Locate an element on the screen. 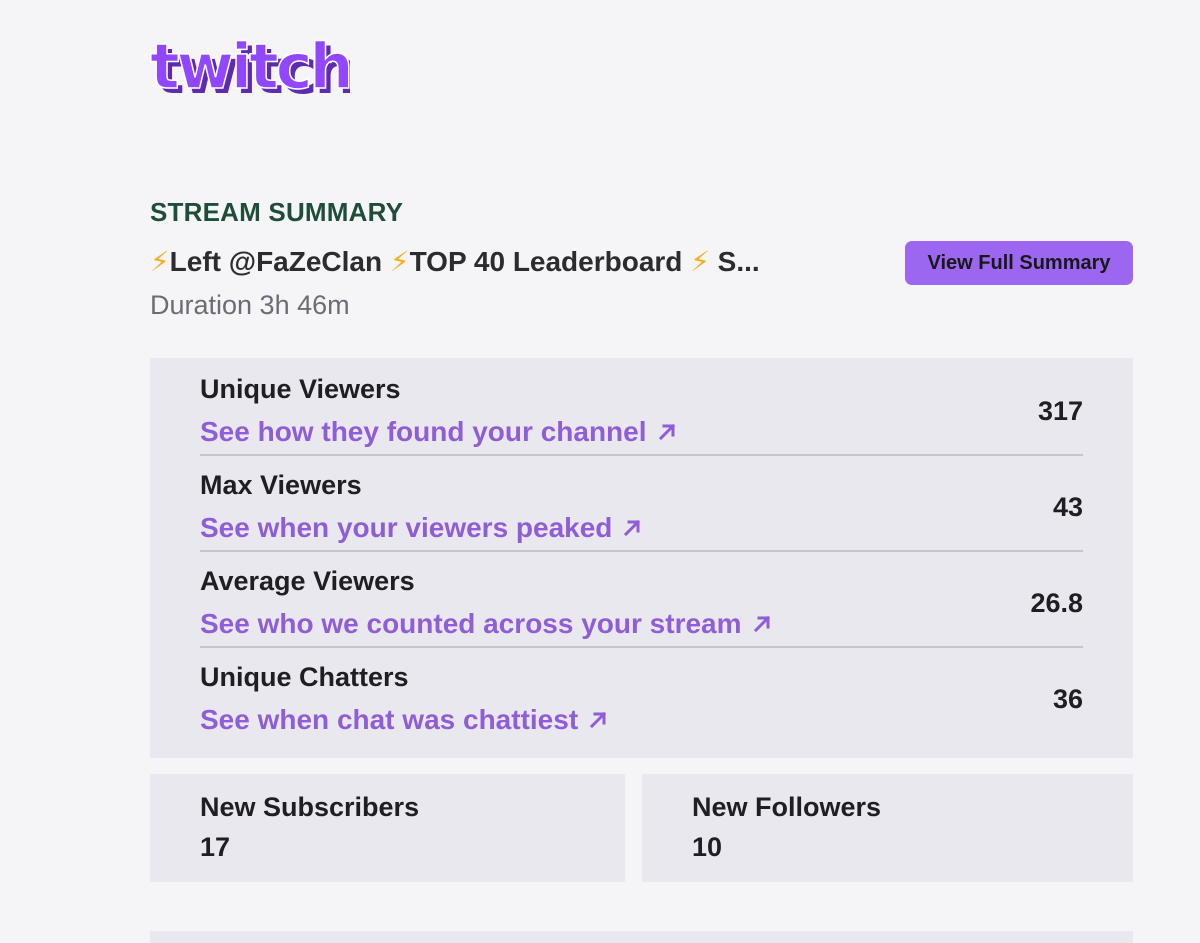 This screenshot has height=943, width=1200. section-heading: STREAM SUMMARY is located at coordinates (277, 212).